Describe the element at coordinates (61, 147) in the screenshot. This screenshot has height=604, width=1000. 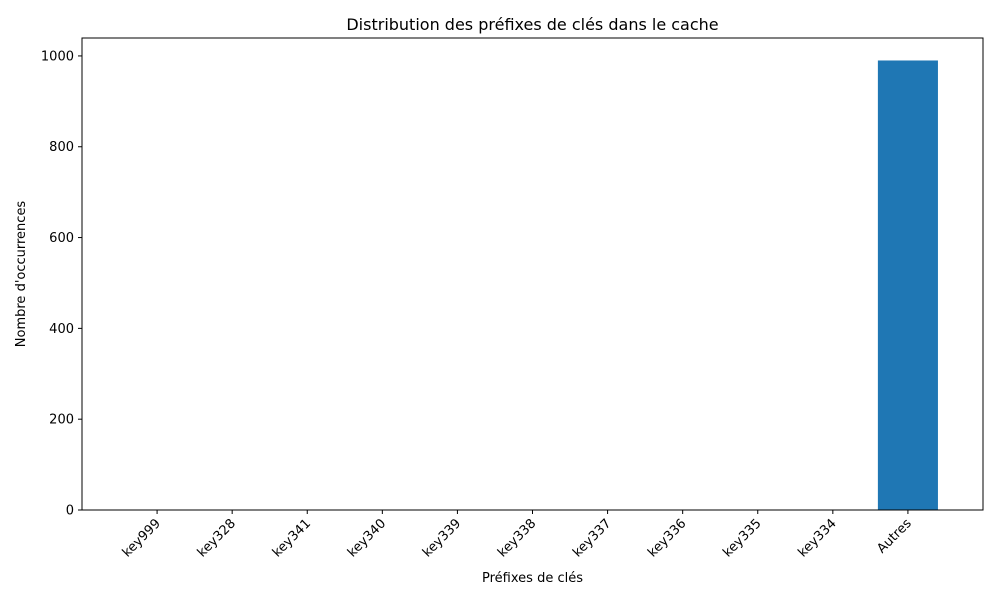
I see `y-tick-label: 800` at that location.